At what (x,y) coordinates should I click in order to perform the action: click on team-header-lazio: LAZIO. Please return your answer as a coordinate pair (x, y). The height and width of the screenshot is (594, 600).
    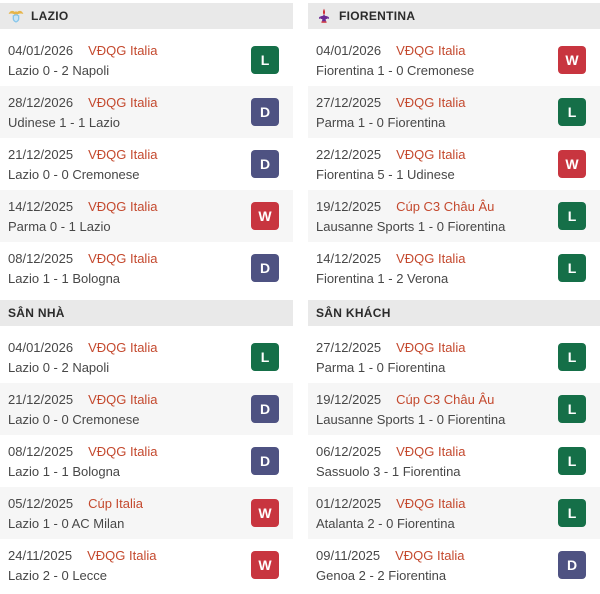
    Looking at the image, I should click on (146, 16).